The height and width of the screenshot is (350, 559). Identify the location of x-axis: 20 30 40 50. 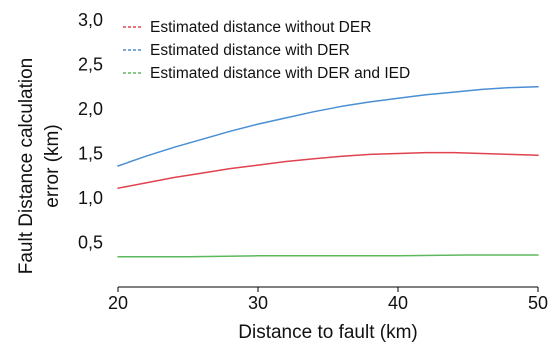
(328, 300).